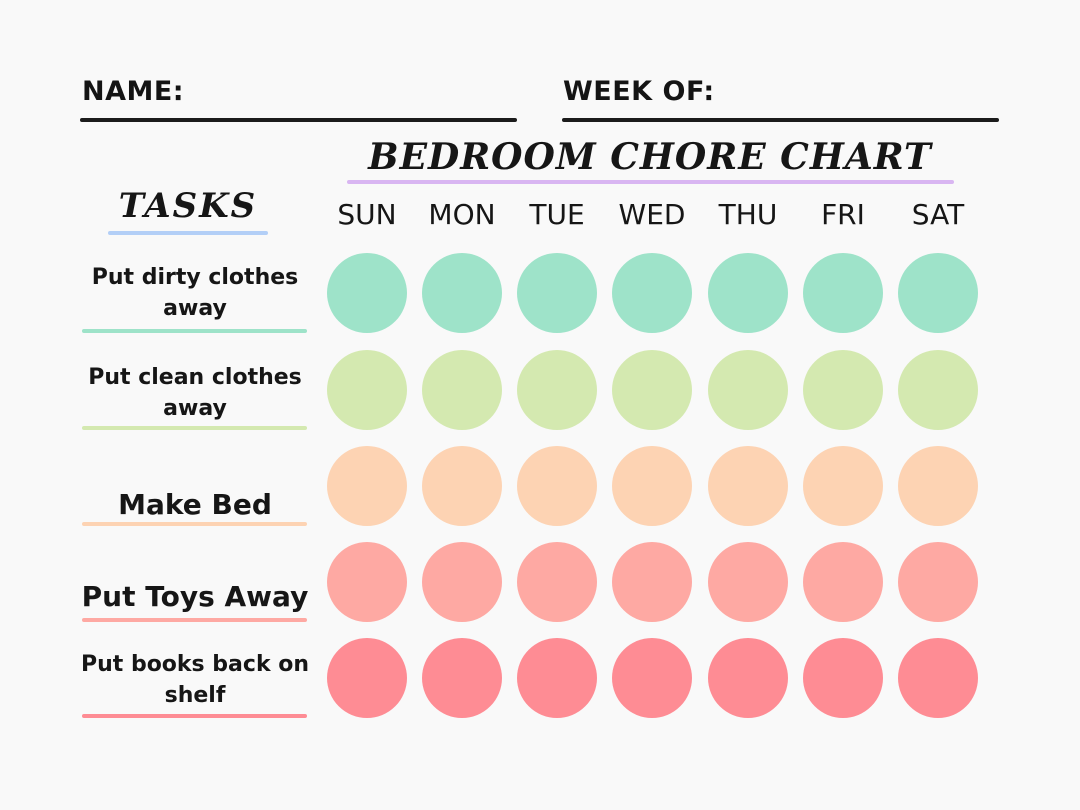 This screenshot has height=810, width=1080. What do you see at coordinates (195, 695) in the screenshot?
I see `task-label-line: shelf` at bounding box center [195, 695].